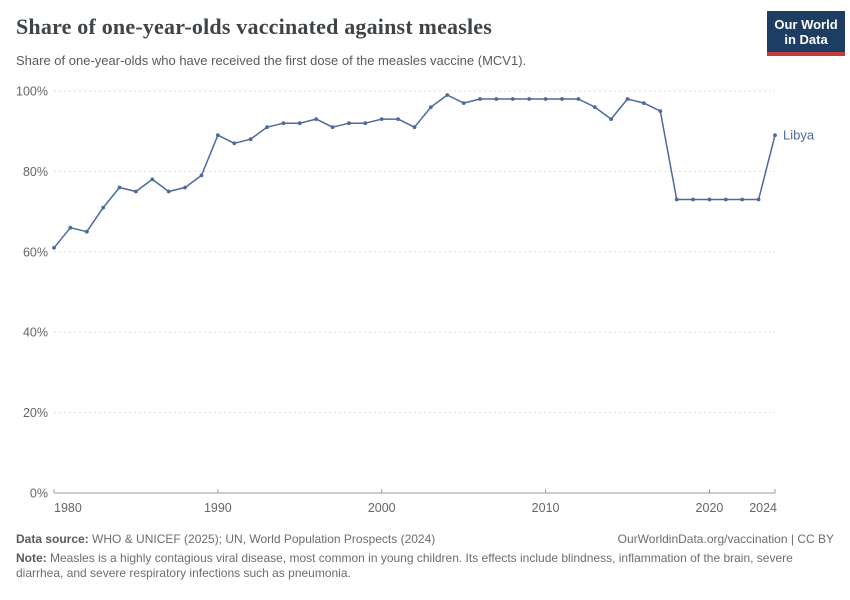  Describe the element at coordinates (299, 123) in the screenshot. I see `data-point-1995` at that location.